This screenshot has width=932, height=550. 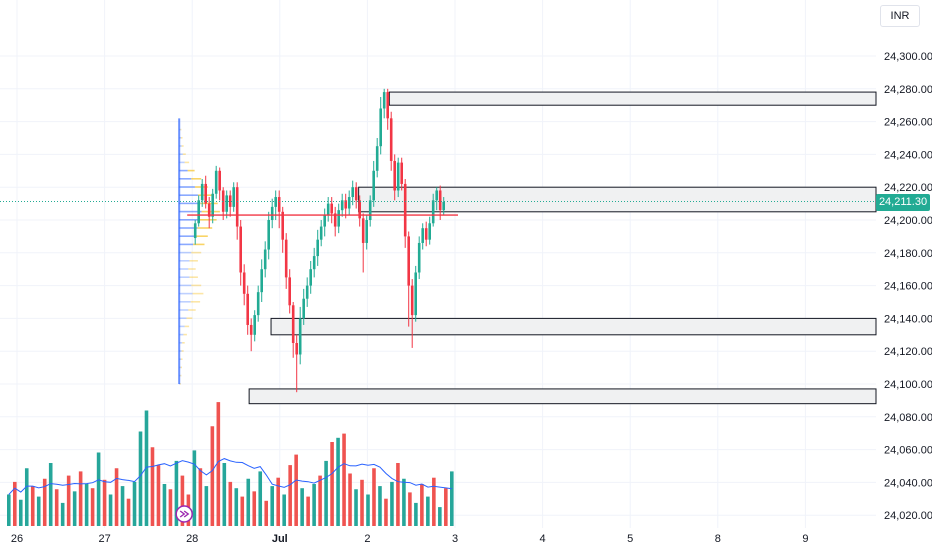 I want to click on price-lines, so click(x=438, y=208).